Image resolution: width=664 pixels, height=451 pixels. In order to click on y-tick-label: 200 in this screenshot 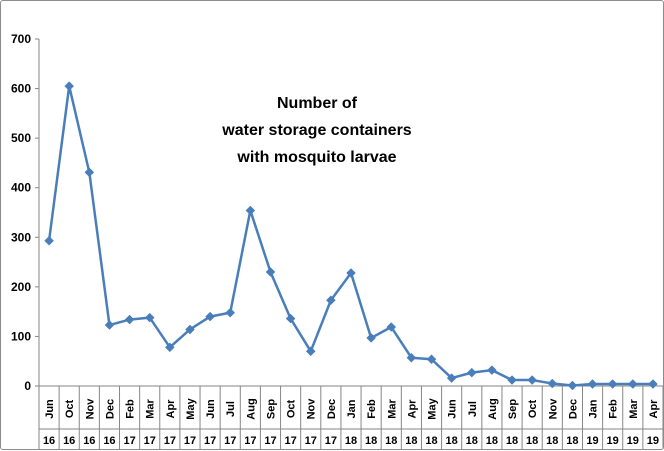, I will do `click(21, 287)`.